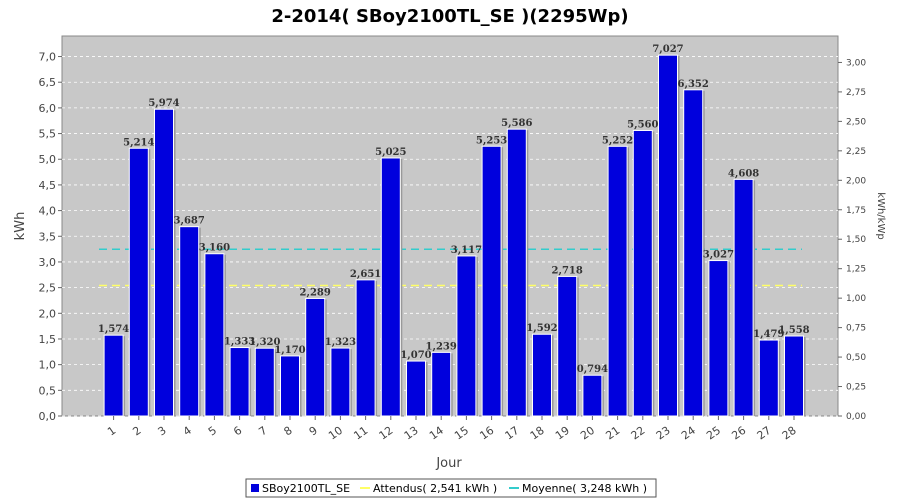 This screenshot has width=900, height=500. Describe the element at coordinates (189, 221) in the screenshot. I see `bar-value-label: 3,687` at that location.